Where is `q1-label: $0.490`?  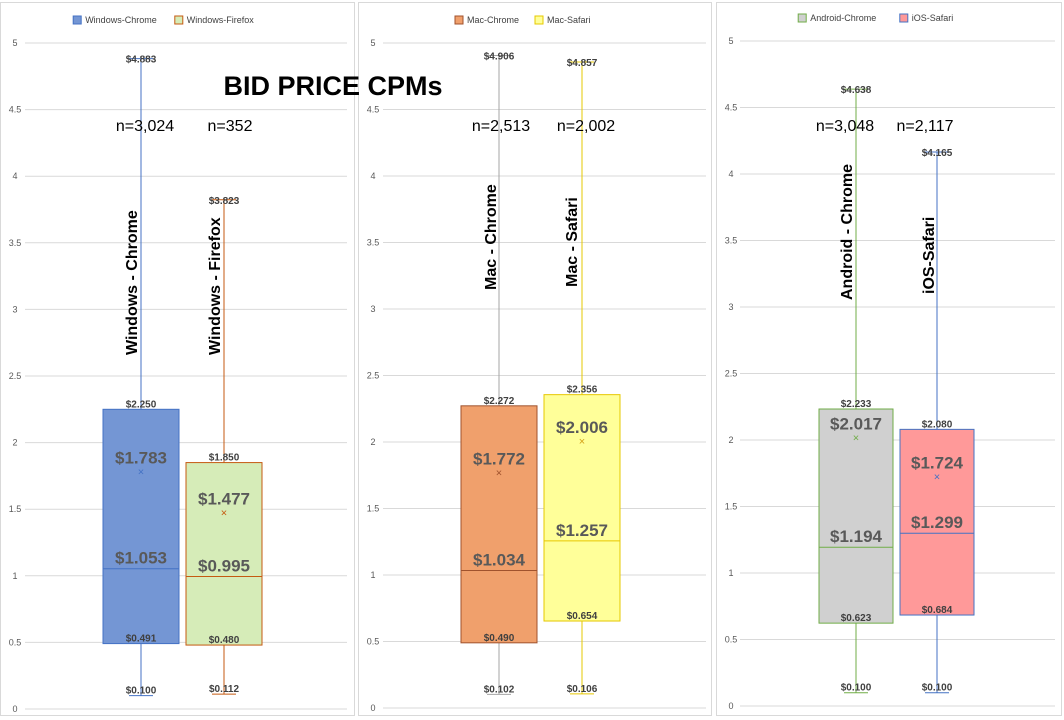 q1-label: $0.490 is located at coordinates (499, 638).